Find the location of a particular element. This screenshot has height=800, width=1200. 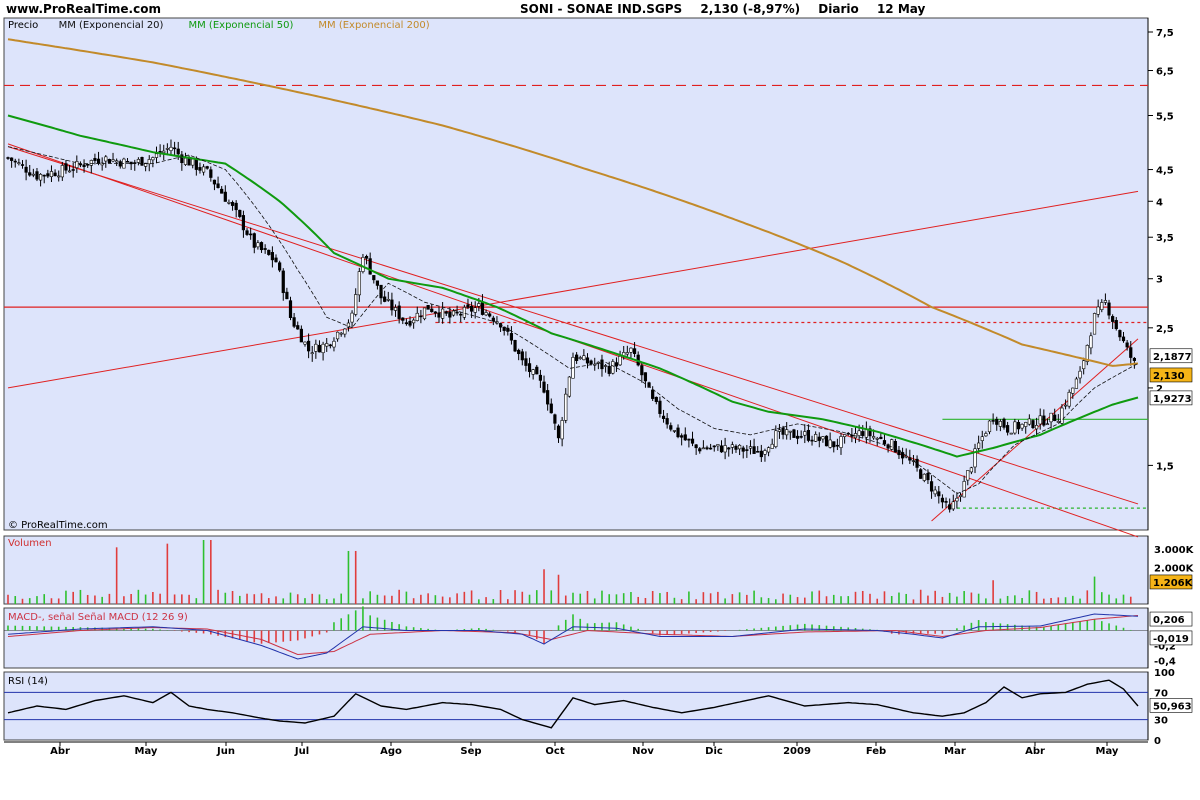

macd-label: MACD-, señal Señal MACD (12 26 9) is located at coordinates (98, 617).